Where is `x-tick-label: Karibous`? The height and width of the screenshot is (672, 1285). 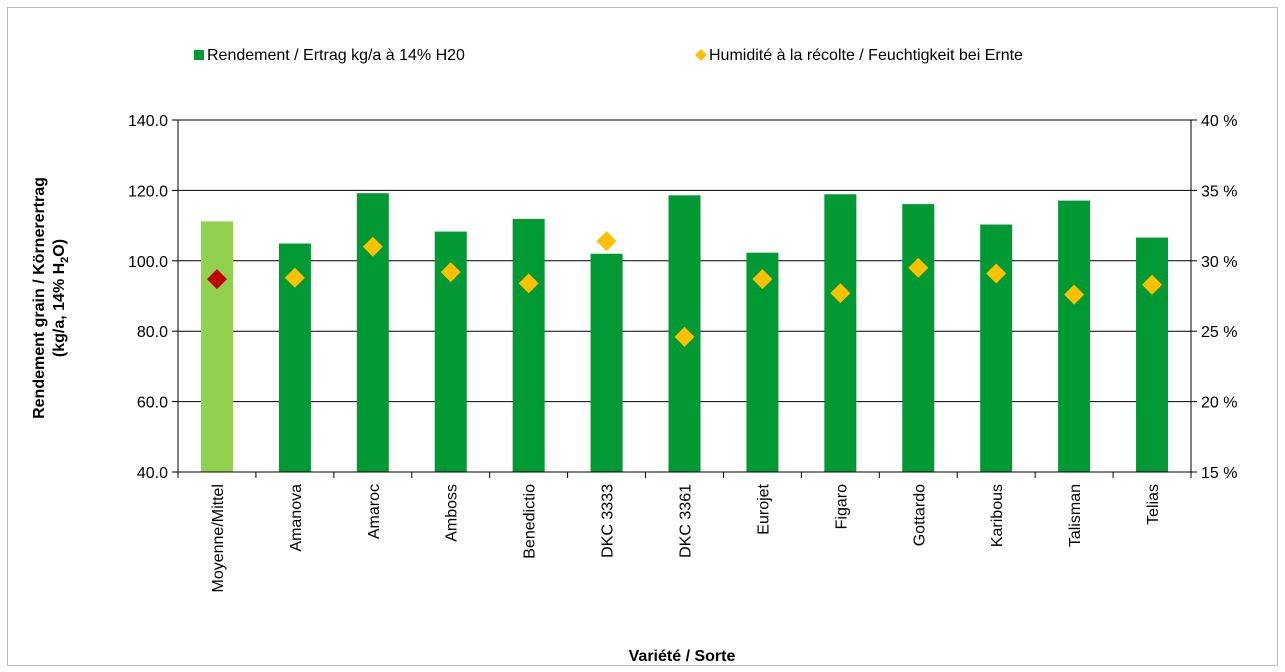 x-tick-label: Karibous is located at coordinates (997, 515).